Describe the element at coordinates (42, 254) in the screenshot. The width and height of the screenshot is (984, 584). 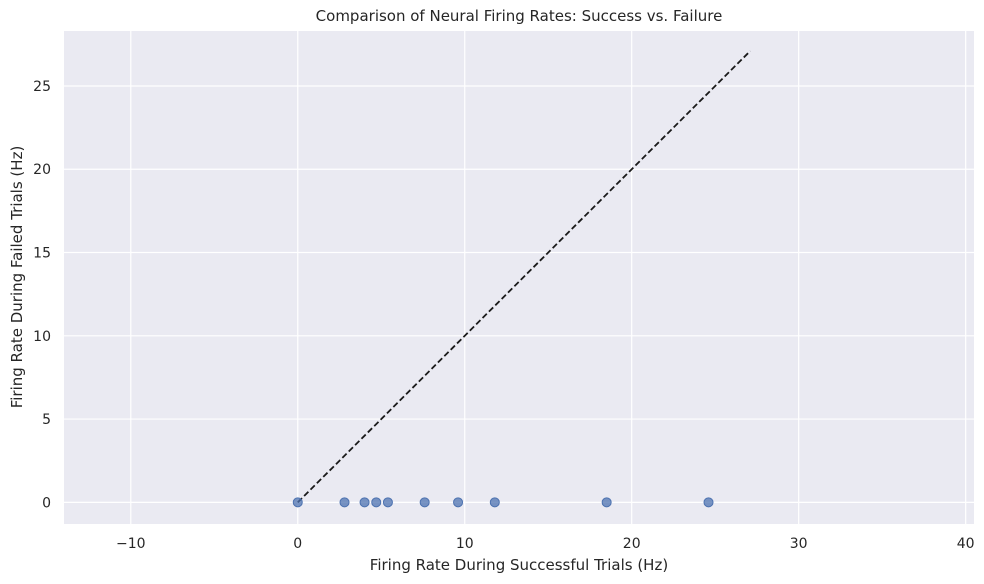
I see `y-tick-label: 15` at that location.